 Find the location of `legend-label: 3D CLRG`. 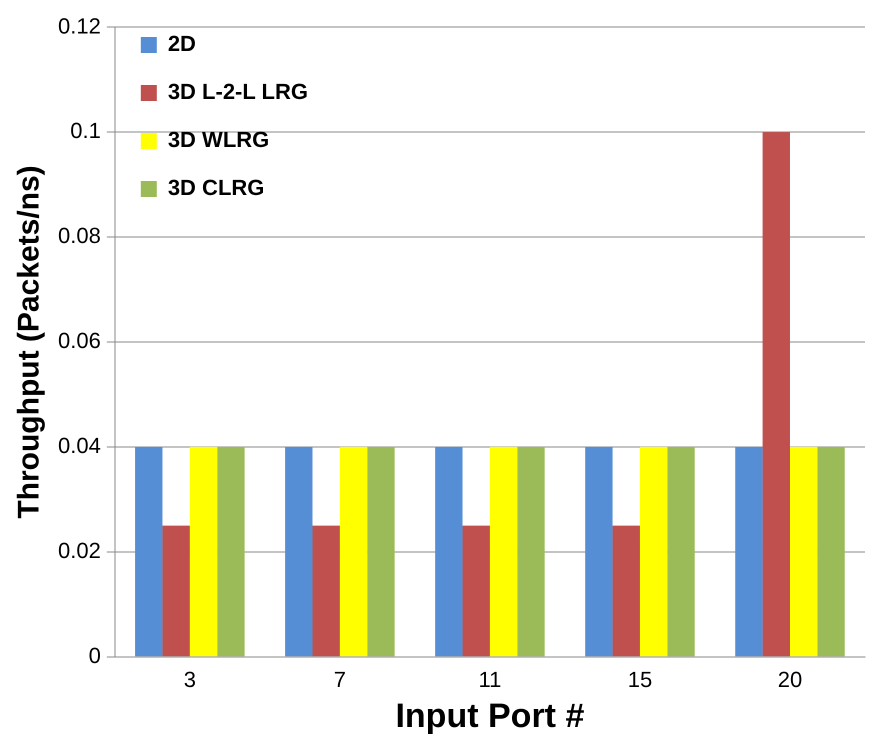

legend-label: 3D CLRG is located at coordinates (216, 187).